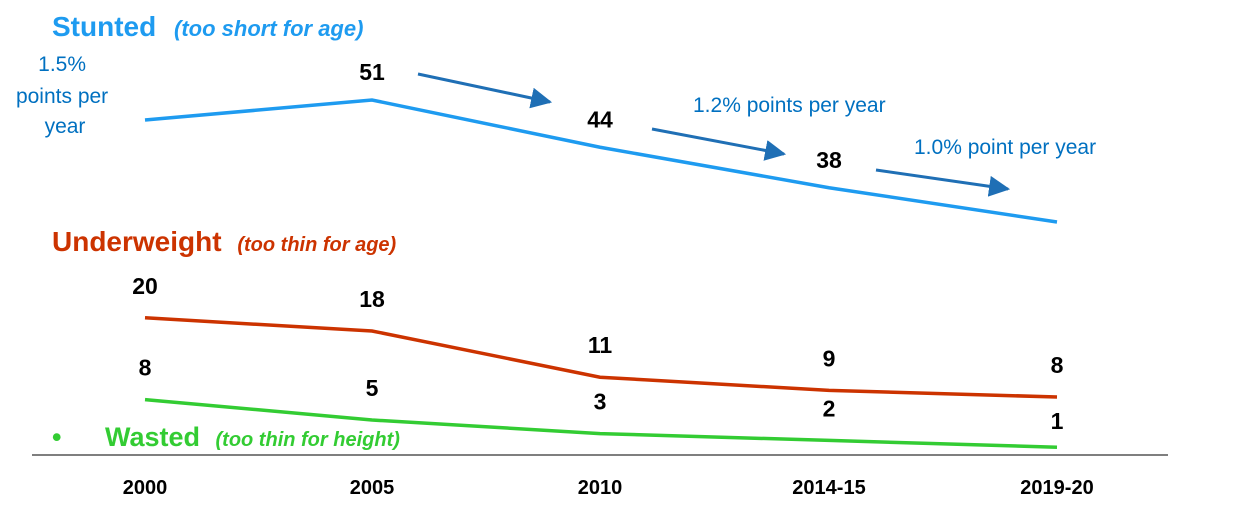  What do you see at coordinates (600, 119) in the screenshot?
I see `stunted-value-label-2010: 44` at bounding box center [600, 119].